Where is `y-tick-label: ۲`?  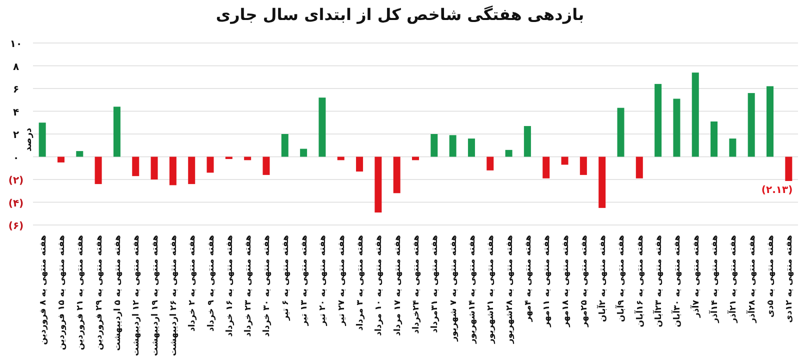 y-tick-label: ۲ is located at coordinates (16, 135).